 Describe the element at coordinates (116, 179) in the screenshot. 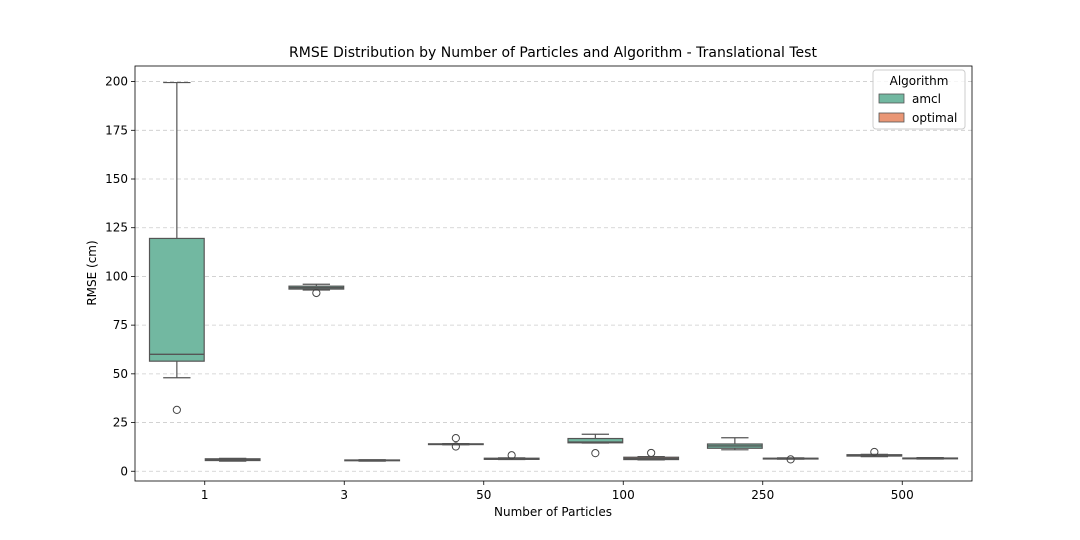

I see `y-tick-label: 150` at that location.